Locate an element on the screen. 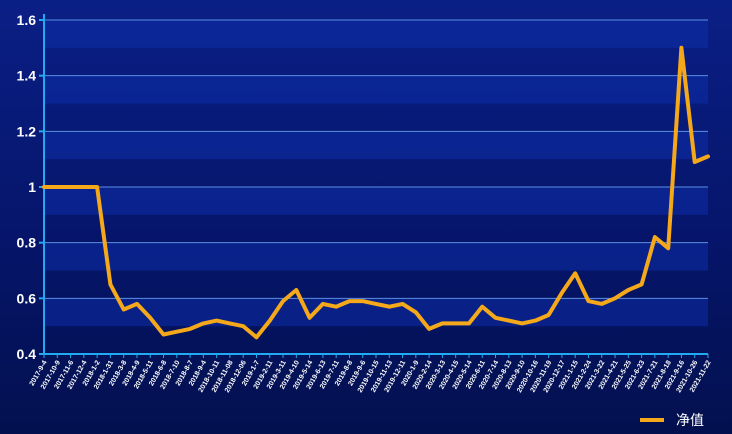  y-tick-label: 1 is located at coordinates (32, 187).